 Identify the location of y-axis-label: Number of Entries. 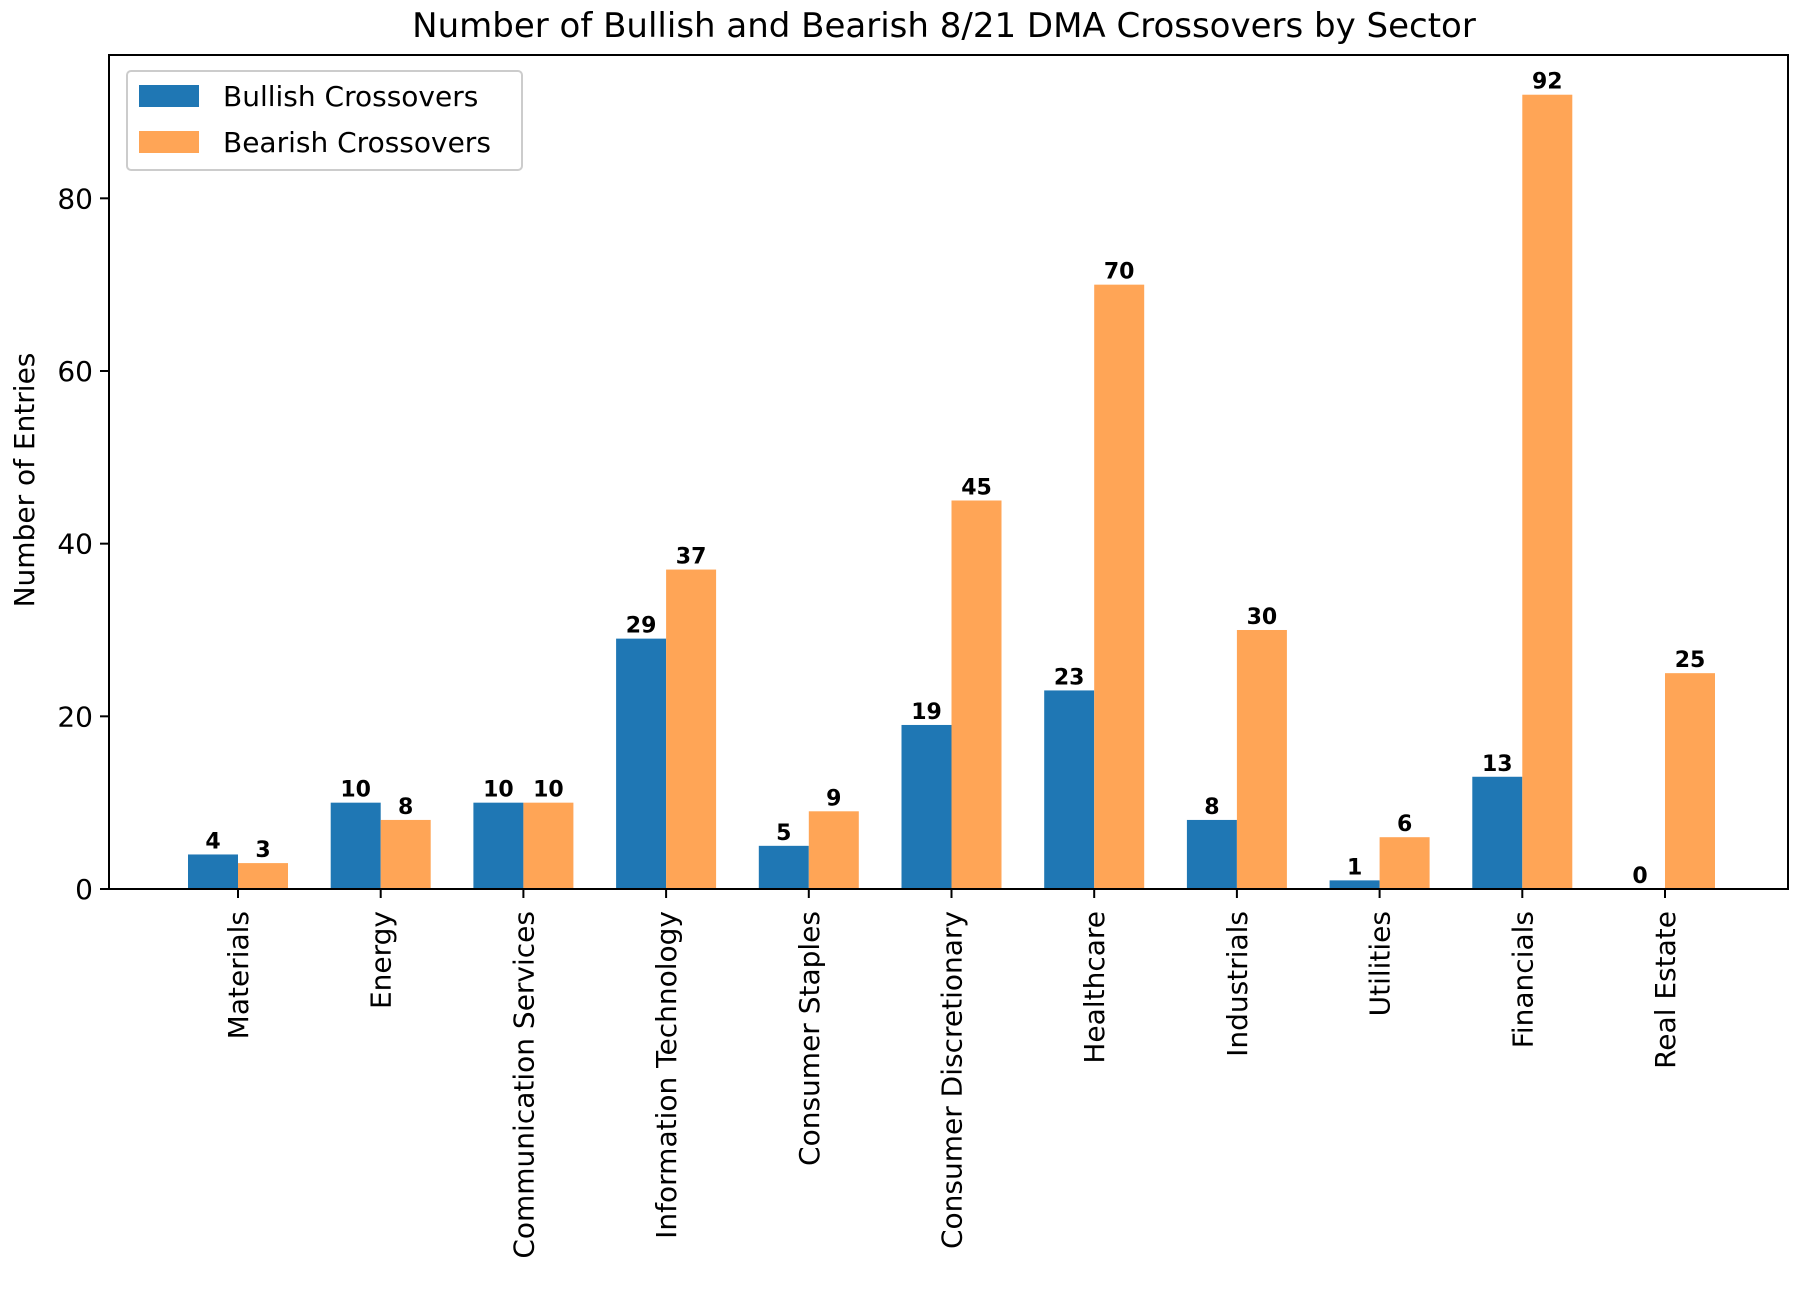
(24, 480).